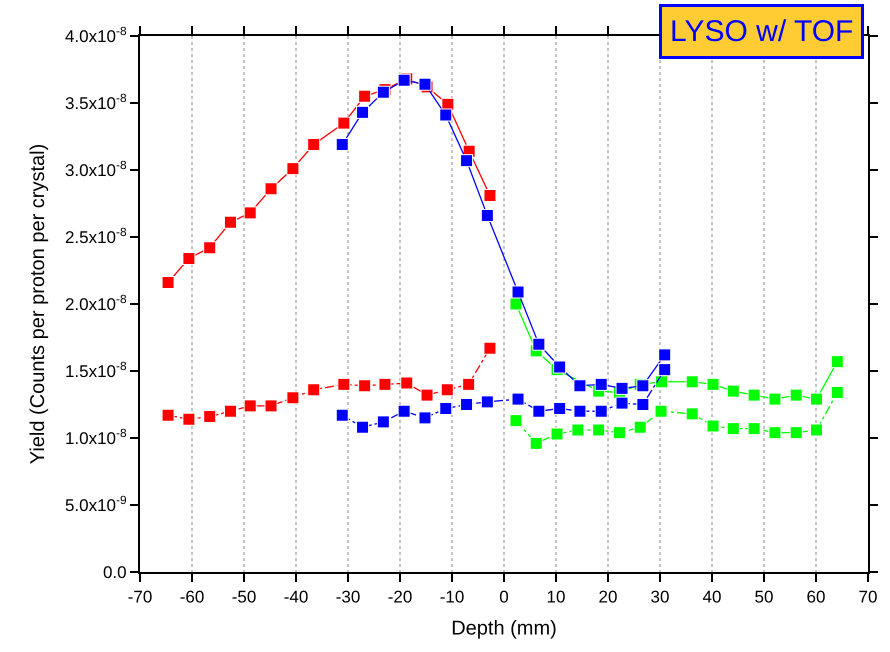  Describe the element at coordinates (296, 596) in the screenshot. I see `x-tick-label: -40` at that location.